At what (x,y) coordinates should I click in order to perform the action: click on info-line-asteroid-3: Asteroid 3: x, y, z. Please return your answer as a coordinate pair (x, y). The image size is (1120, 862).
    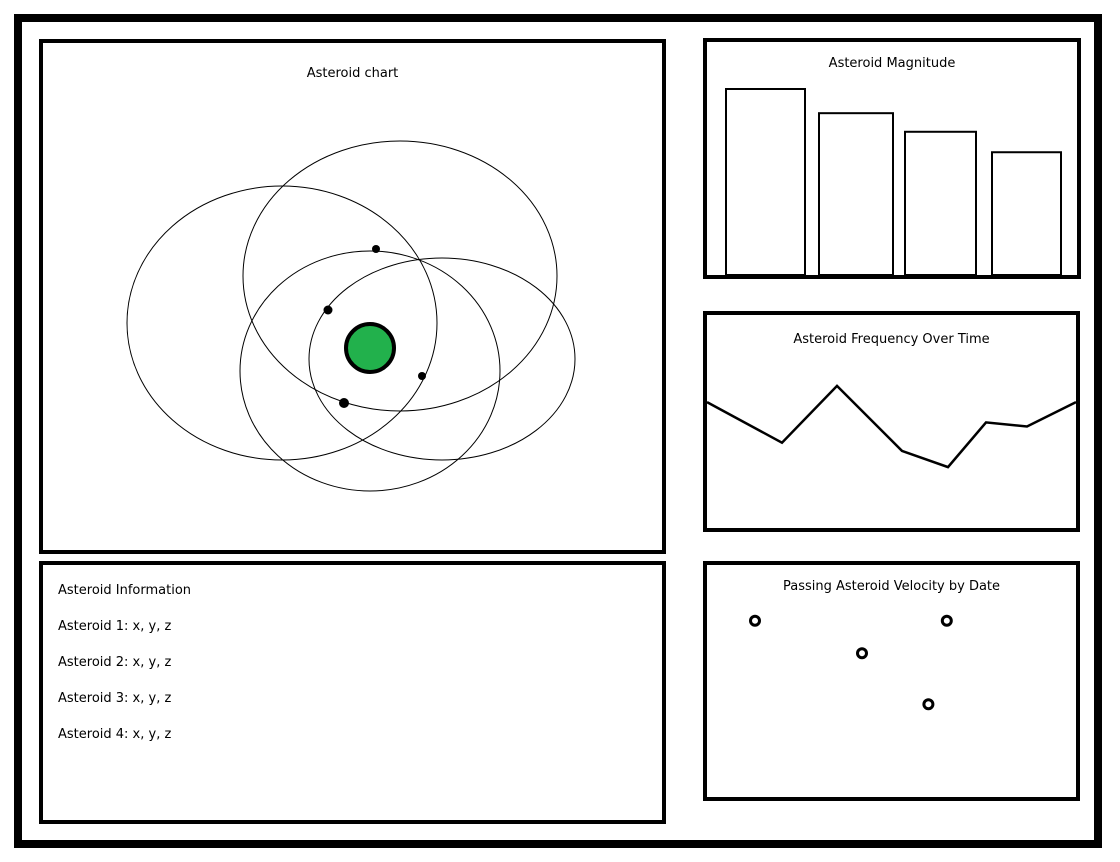
    Looking at the image, I should click on (115, 698).